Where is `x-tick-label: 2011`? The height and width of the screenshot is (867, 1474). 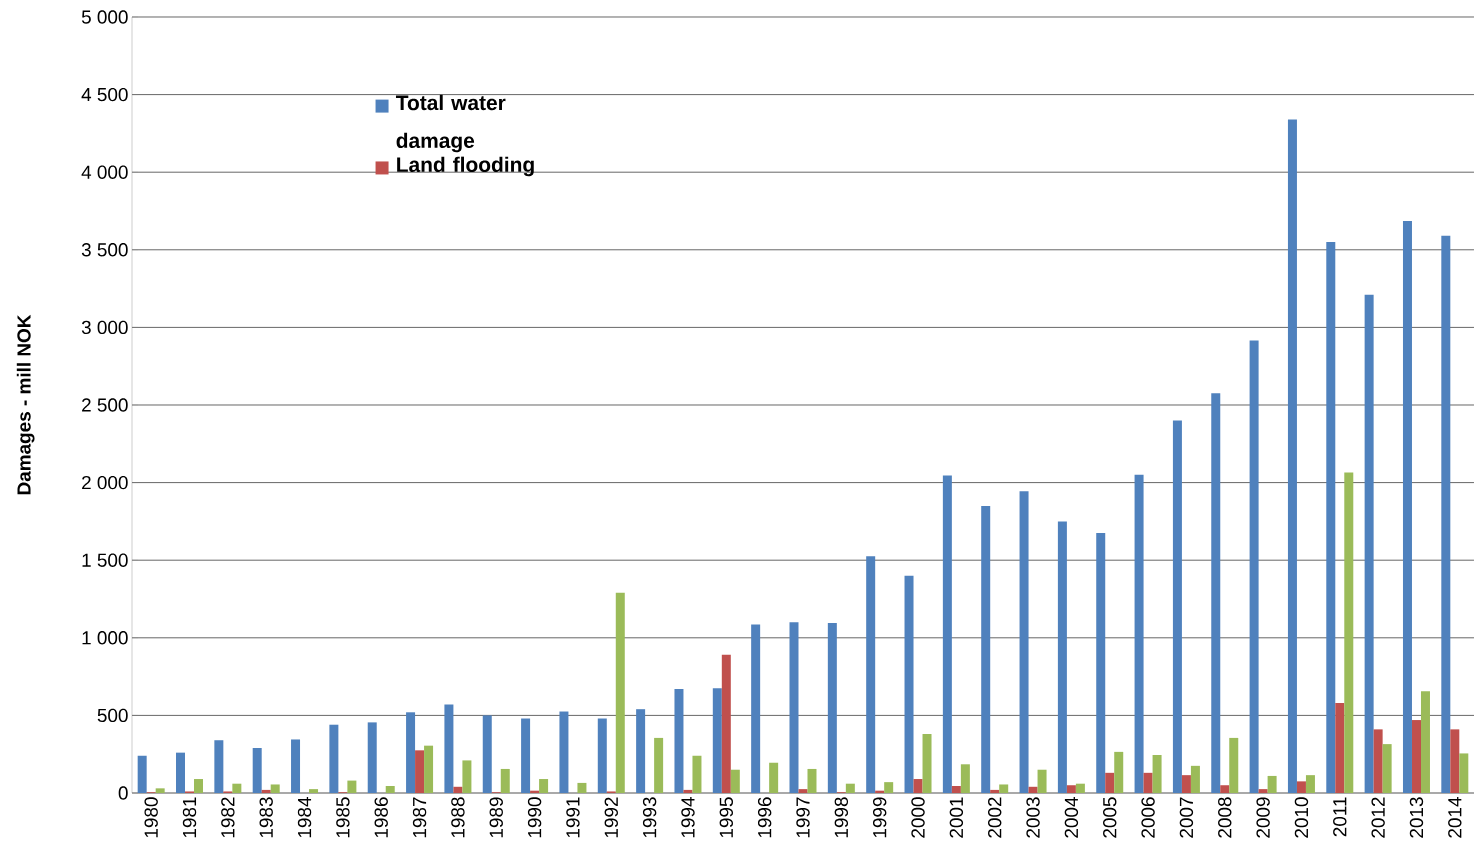 x-tick-label: 2011 is located at coordinates (1340, 817).